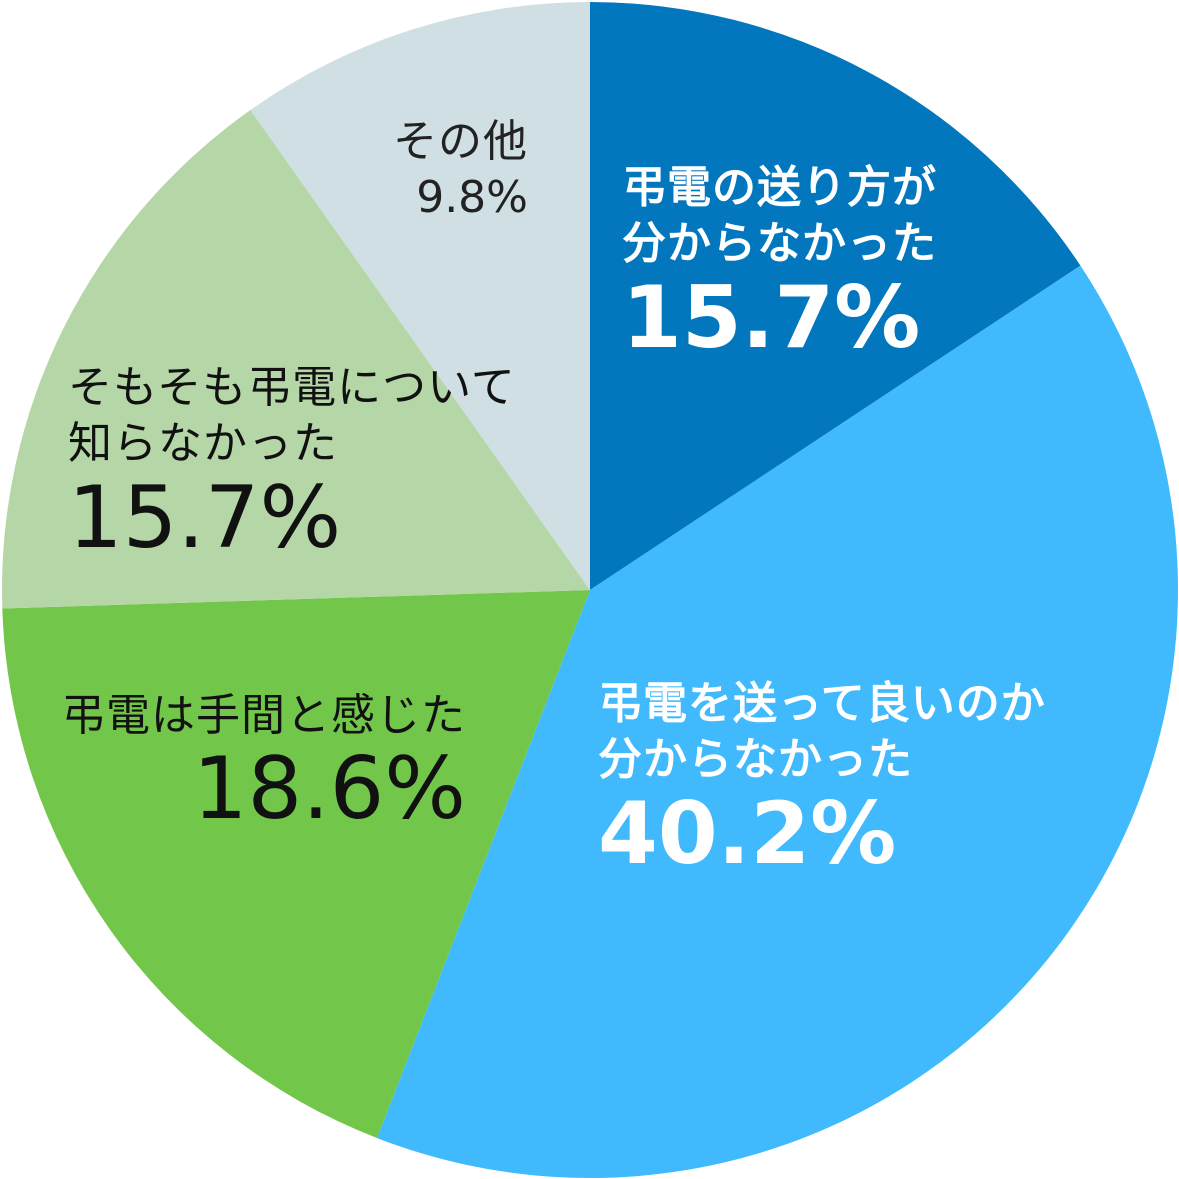  Describe the element at coordinates (822, 703) in the screenshot. I see `slice-category-line: 弔電を送って良いのか` at that location.